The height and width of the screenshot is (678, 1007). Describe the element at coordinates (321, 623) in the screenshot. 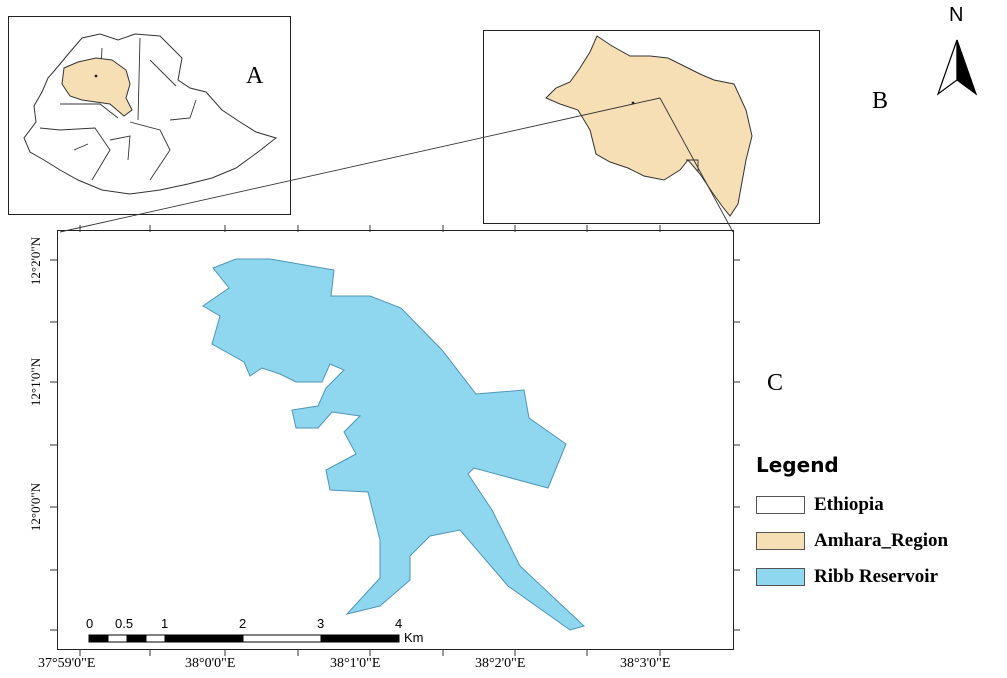

I see `scale-bar-label: 3` at that location.